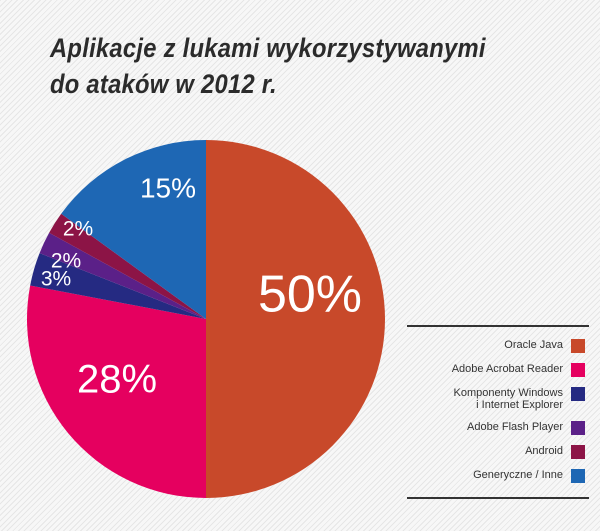 The image size is (600, 531). I want to click on legend-top-rule, so click(498, 326).